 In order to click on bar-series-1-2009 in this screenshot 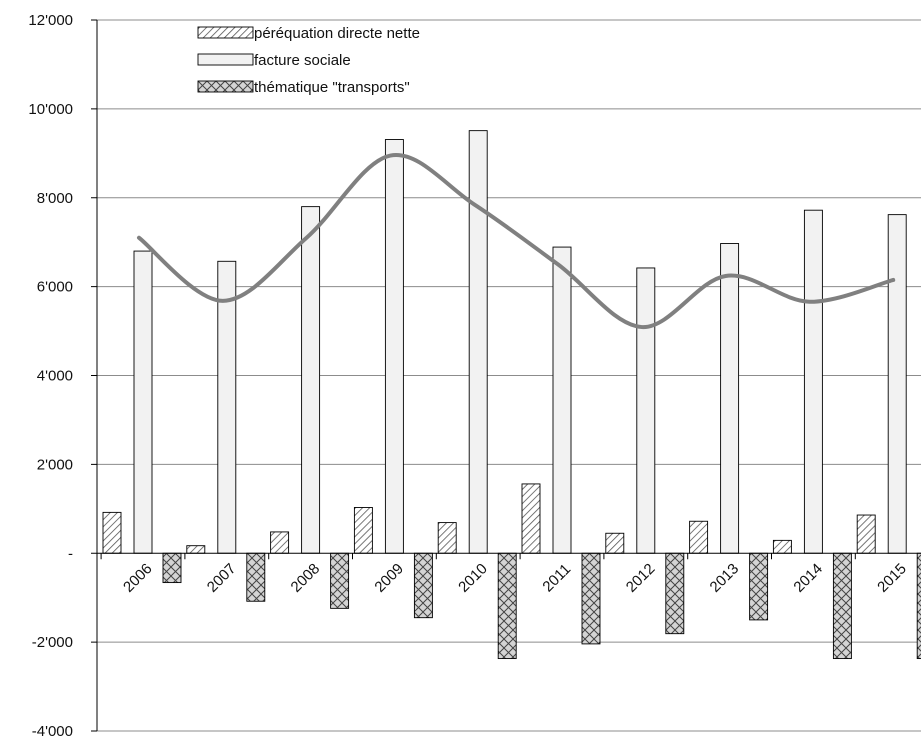, I will do `click(363, 530)`.